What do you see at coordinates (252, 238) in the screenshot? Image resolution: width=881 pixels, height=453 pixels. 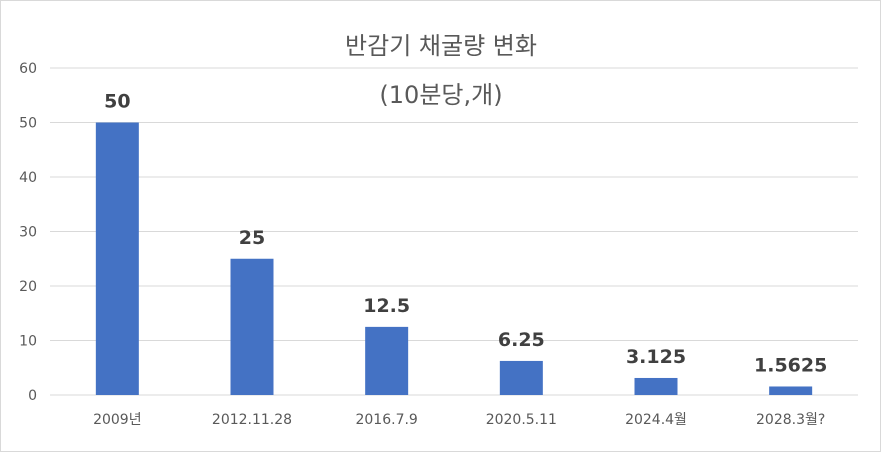 I see `data-label: 25` at bounding box center [252, 238].